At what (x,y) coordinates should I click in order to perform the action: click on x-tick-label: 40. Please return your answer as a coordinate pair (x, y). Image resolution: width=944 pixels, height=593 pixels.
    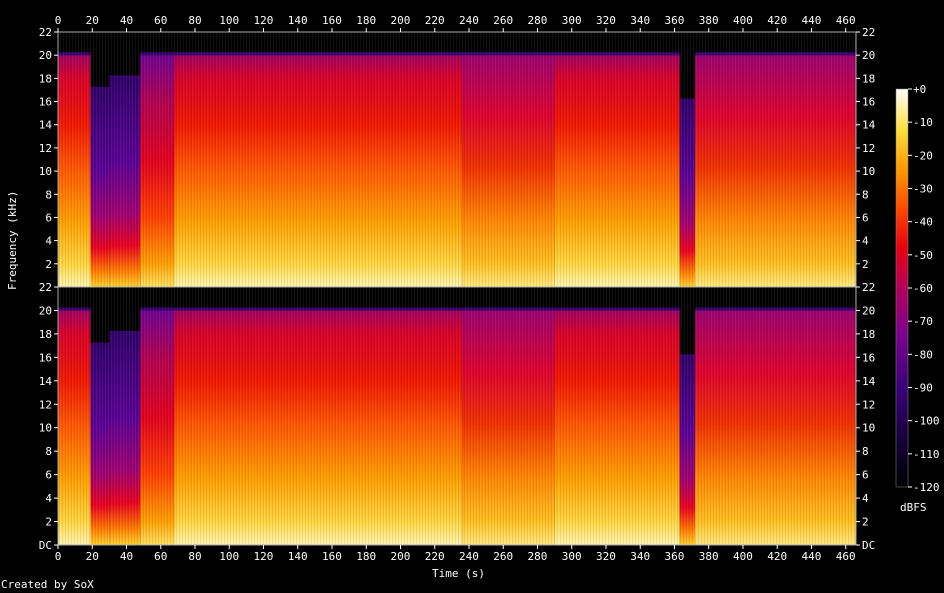
    Looking at the image, I should click on (126, 20).